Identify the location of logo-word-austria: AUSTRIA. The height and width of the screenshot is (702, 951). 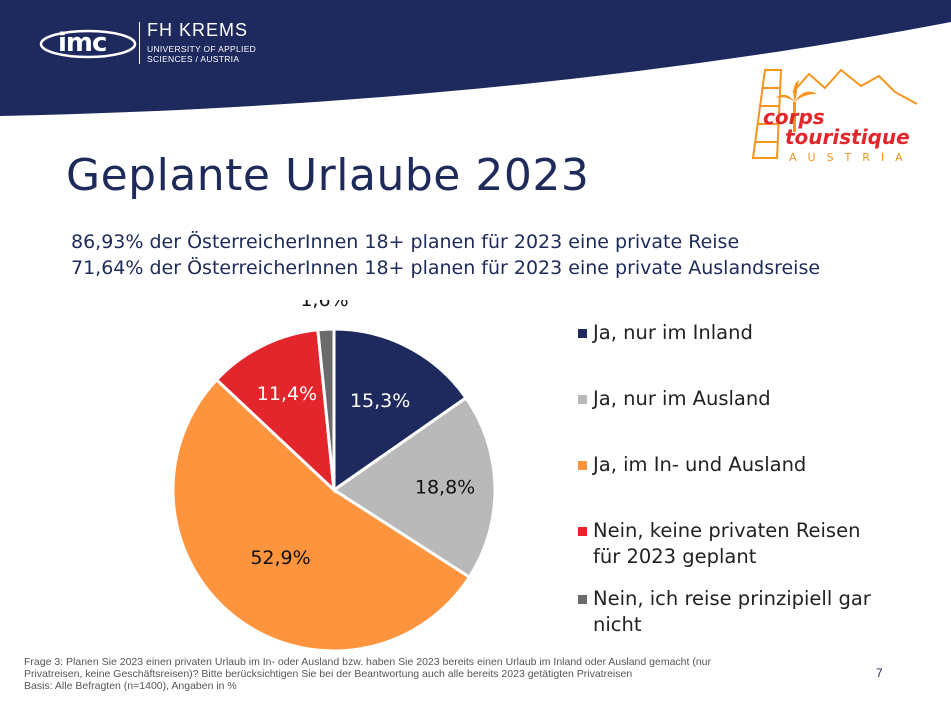
(851, 157).